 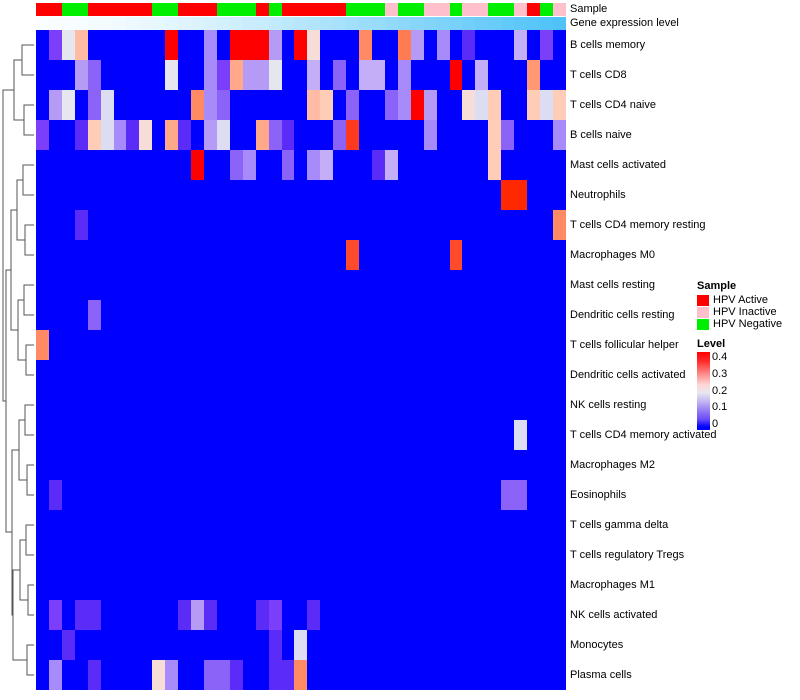 What do you see at coordinates (719, 384) in the screenshot?
I see `legend-level: Level 0.4 0.3 0.2 0.1 0` at bounding box center [719, 384].